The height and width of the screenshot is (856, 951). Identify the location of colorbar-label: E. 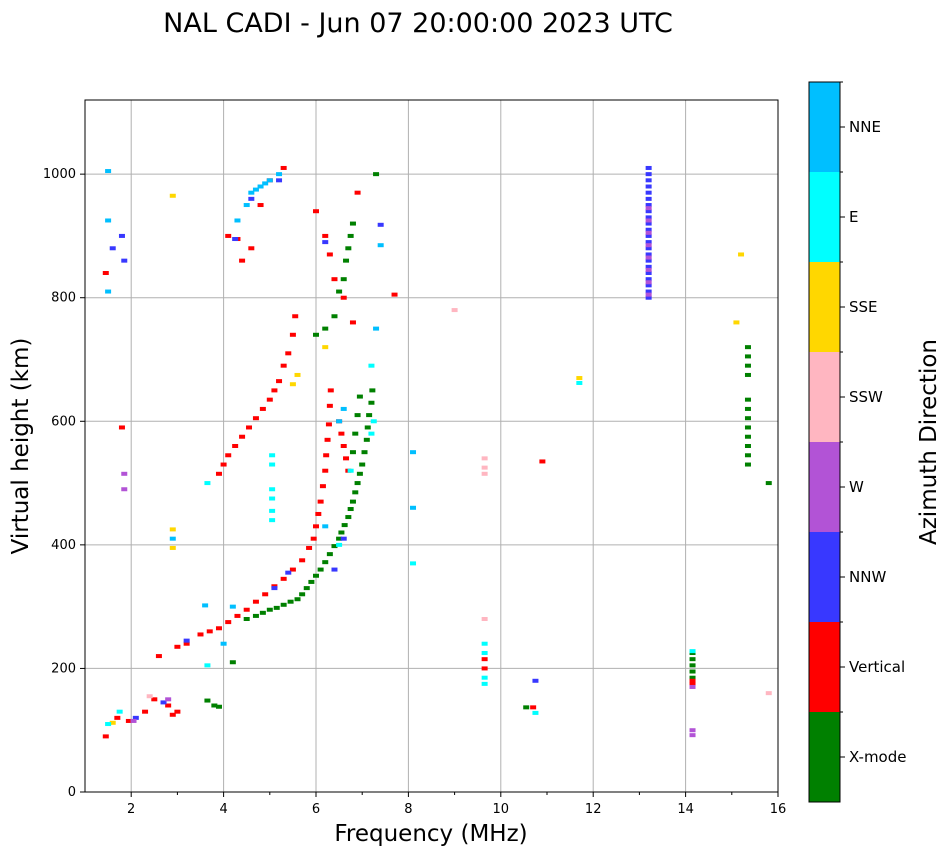
(853, 217).